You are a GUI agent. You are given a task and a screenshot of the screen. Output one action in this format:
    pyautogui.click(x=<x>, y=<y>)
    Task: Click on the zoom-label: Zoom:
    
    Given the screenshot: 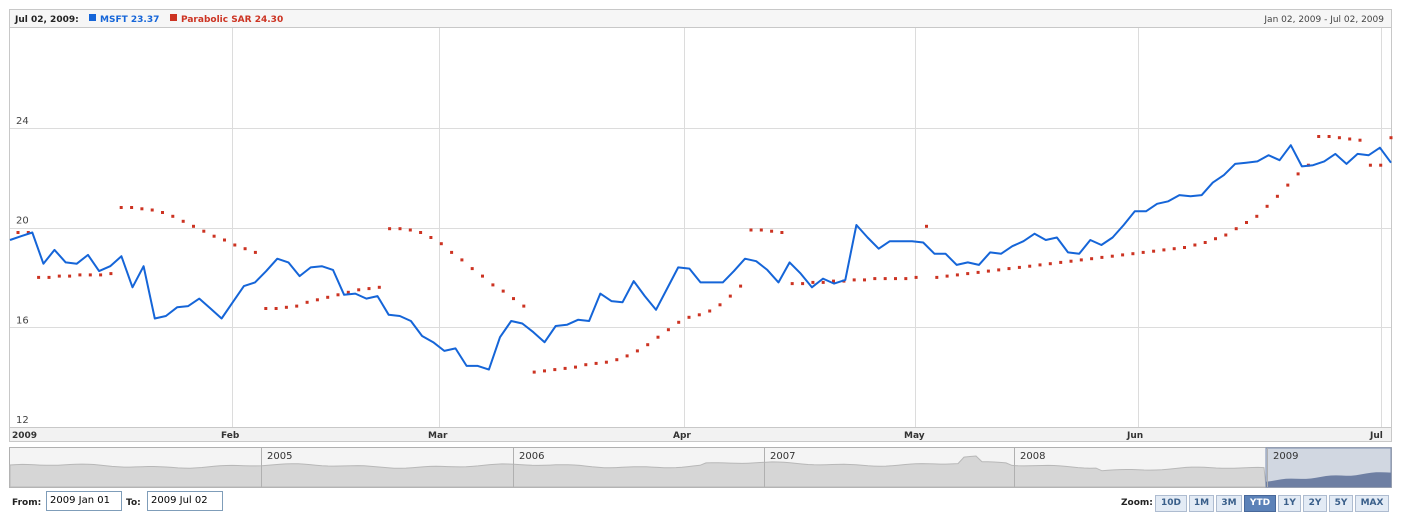 What is the action you would take?
    pyautogui.click(x=1137, y=503)
    